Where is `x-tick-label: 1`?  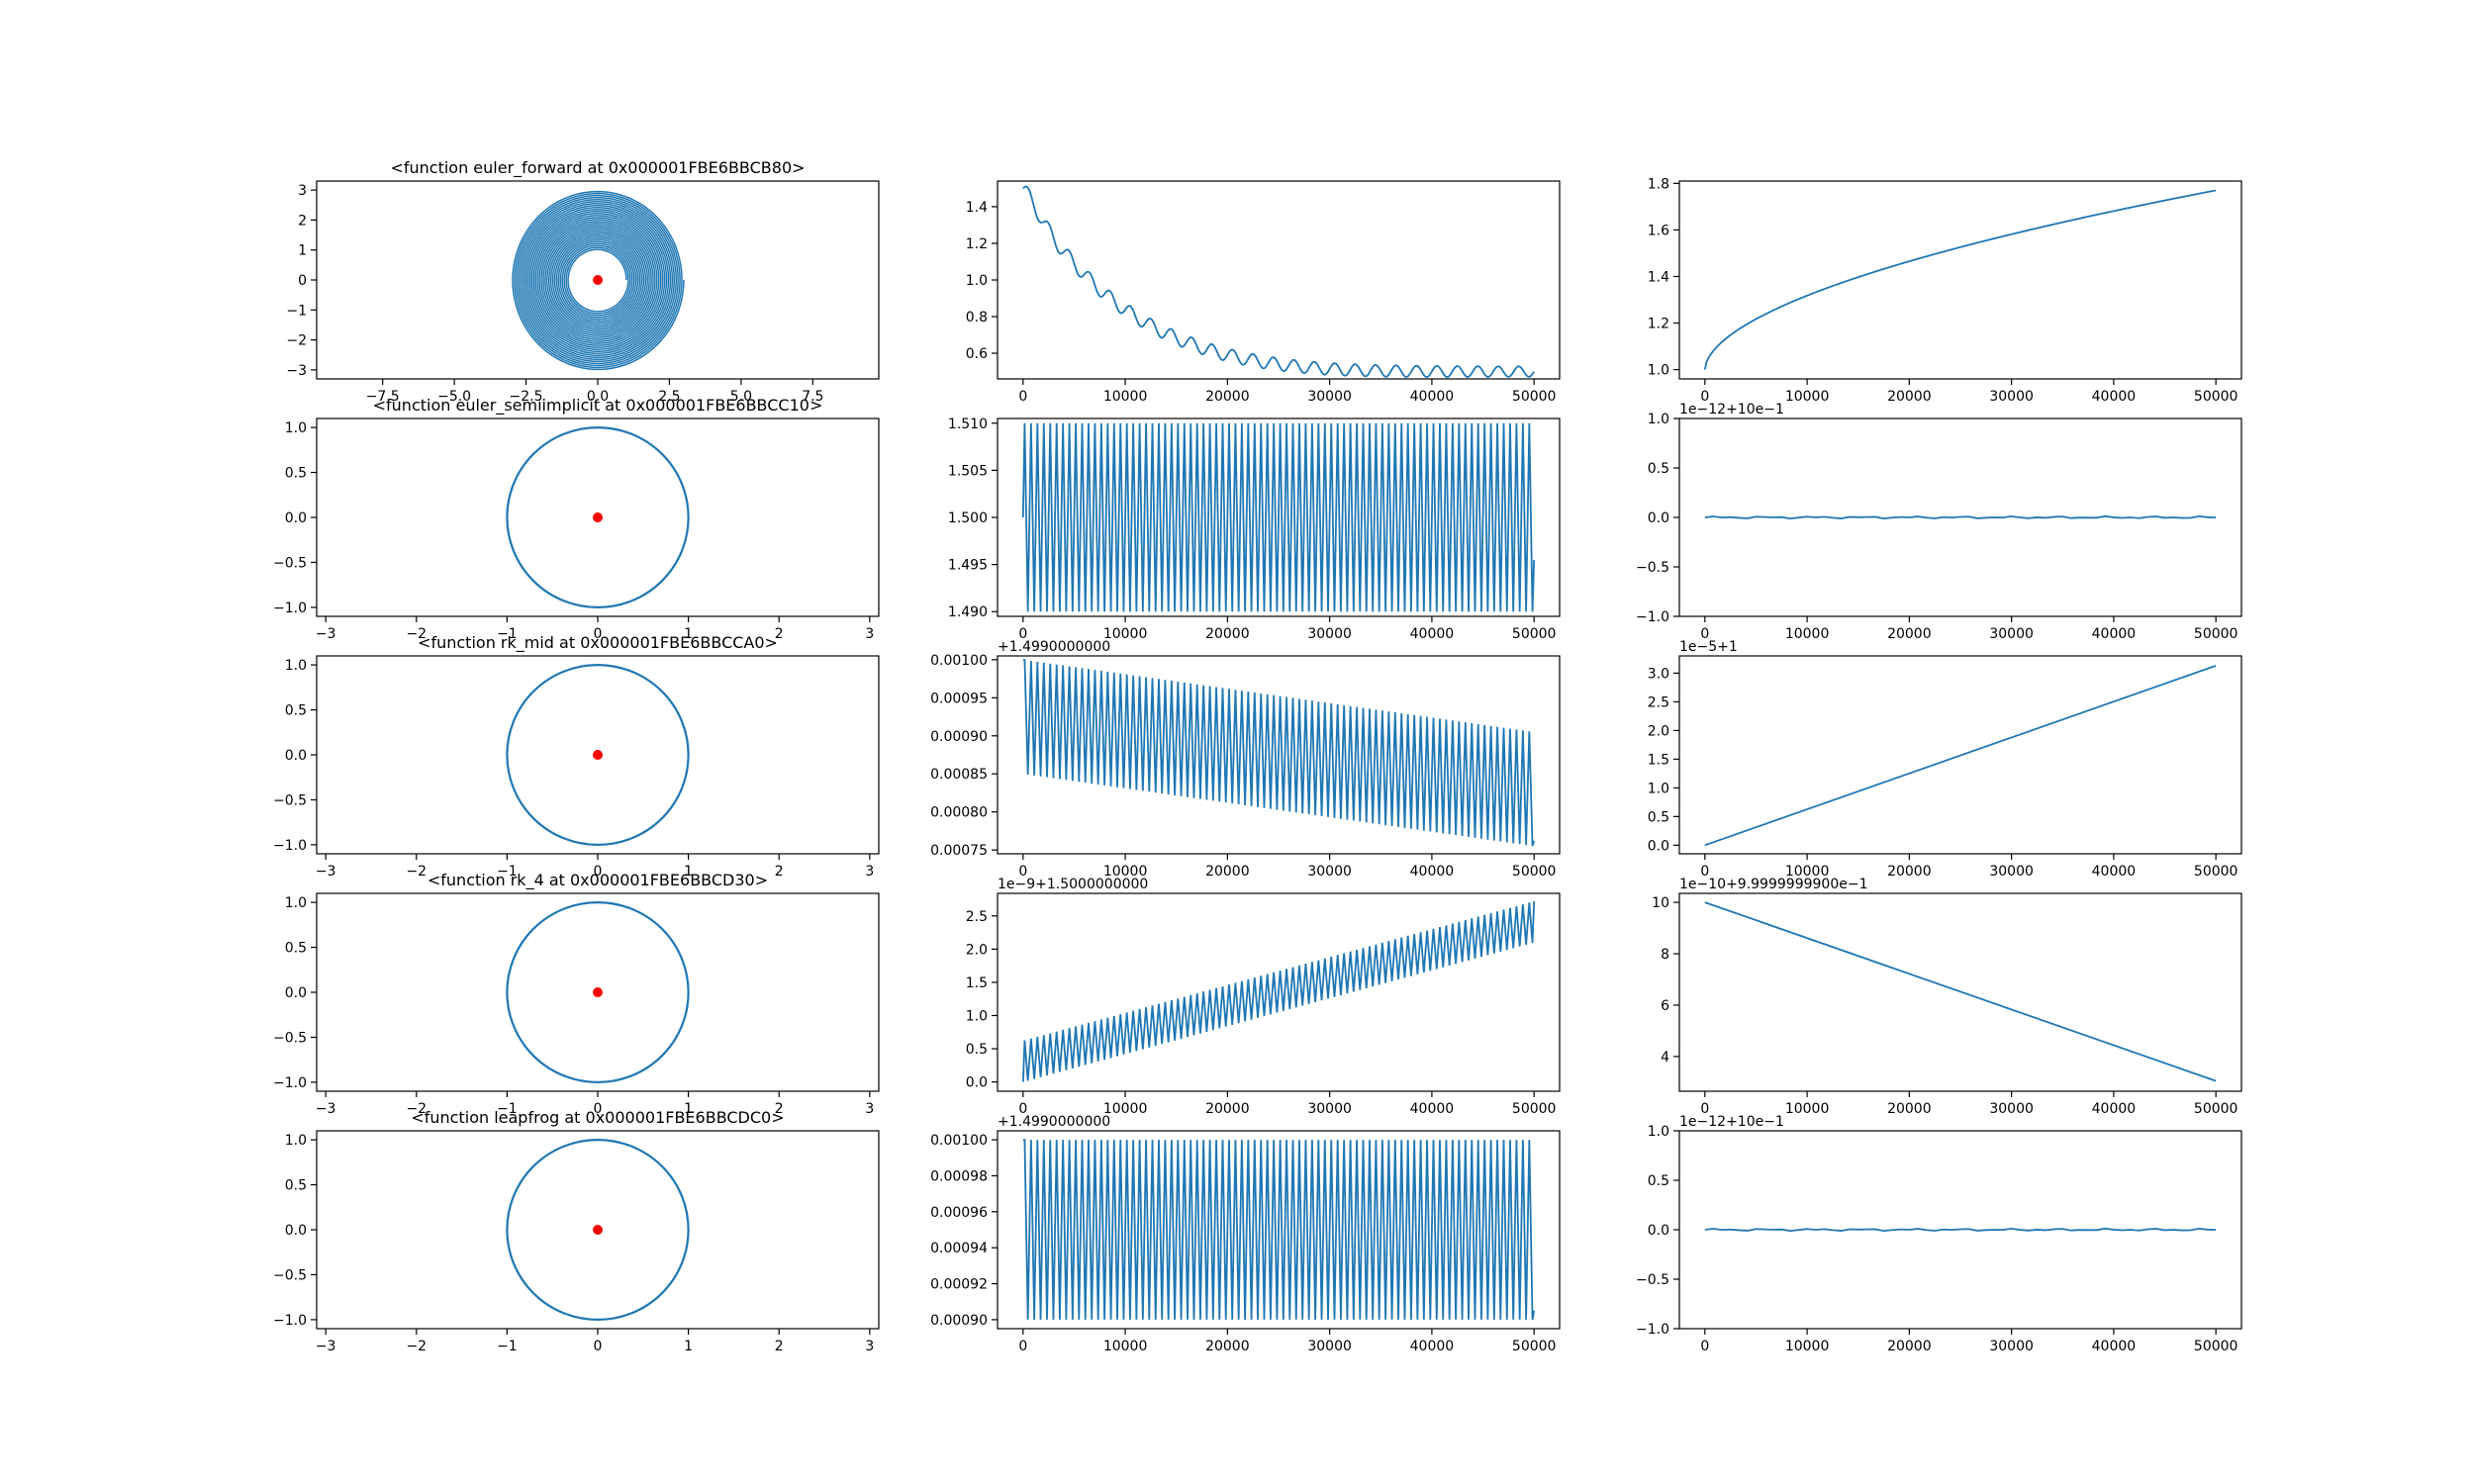 x-tick-label: 1 is located at coordinates (688, 872).